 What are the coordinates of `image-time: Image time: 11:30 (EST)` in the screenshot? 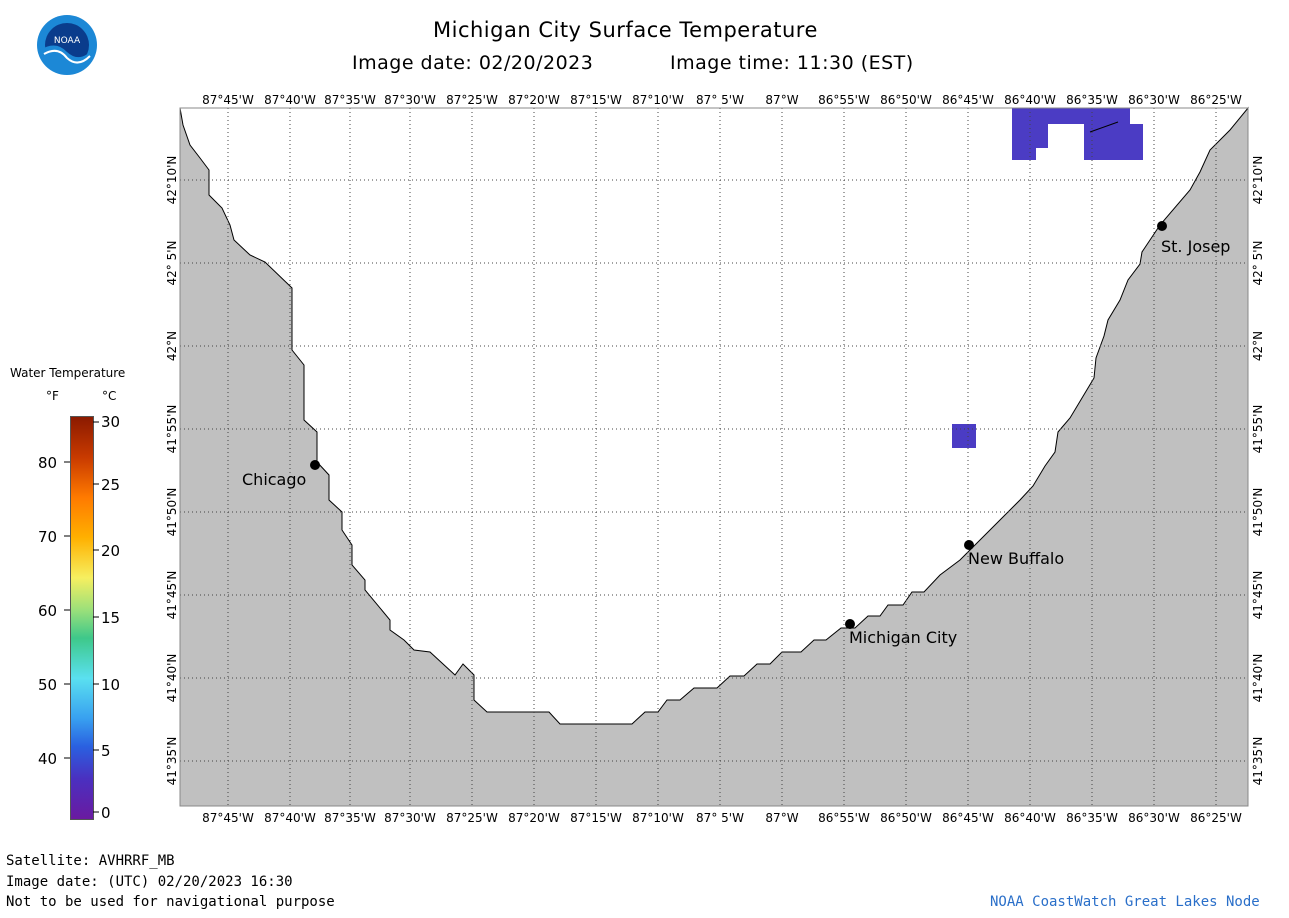 It's located at (792, 63).